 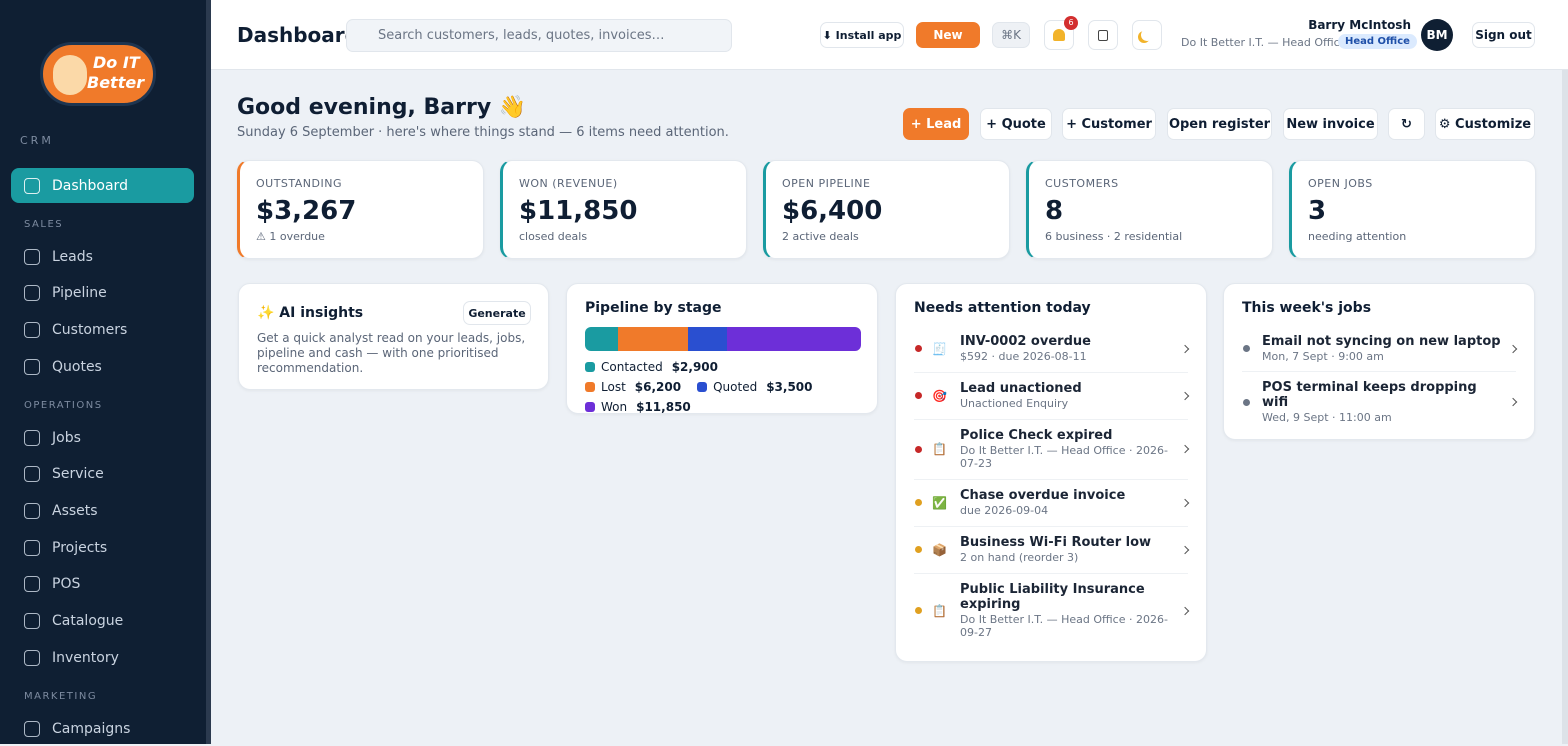 What do you see at coordinates (290, 236) in the screenshot?
I see `kpi-note: ⚠ 1 overdue` at bounding box center [290, 236].